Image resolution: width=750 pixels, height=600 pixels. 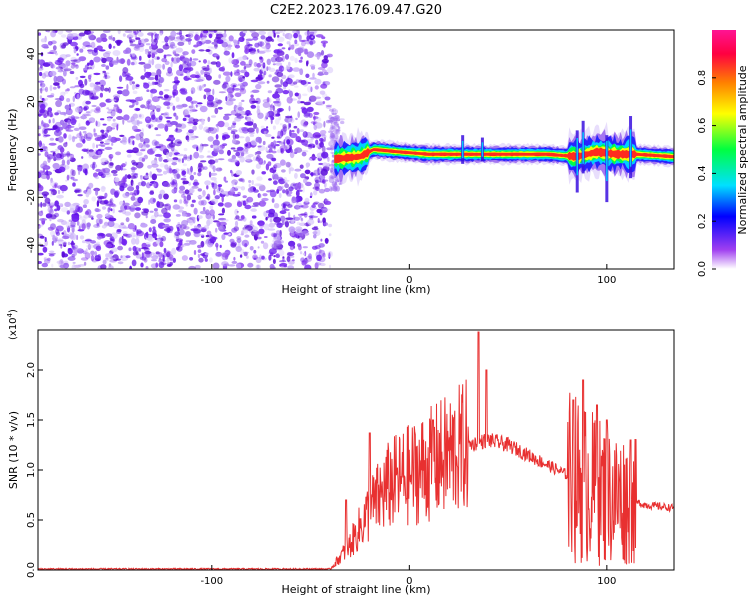 I want to click on colorbar-tick-label: 0.8, so click(x=702, y=78).